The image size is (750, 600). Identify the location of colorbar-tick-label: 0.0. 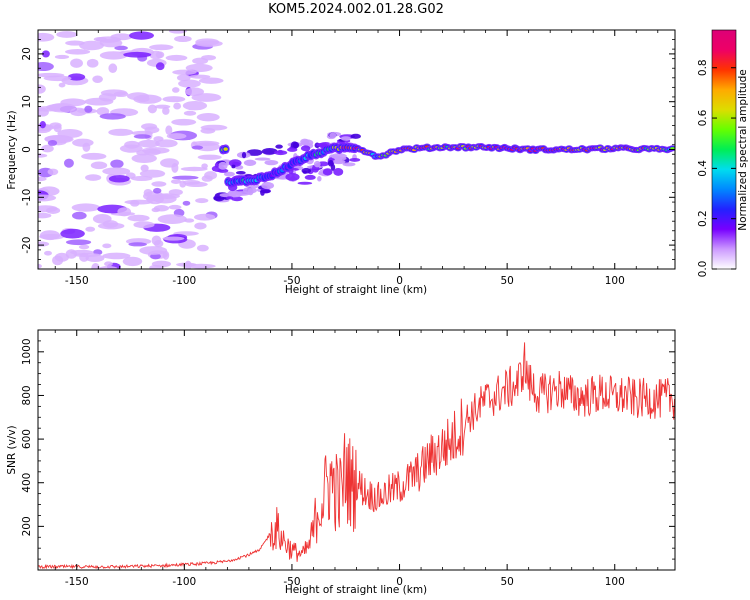
(703, 269).